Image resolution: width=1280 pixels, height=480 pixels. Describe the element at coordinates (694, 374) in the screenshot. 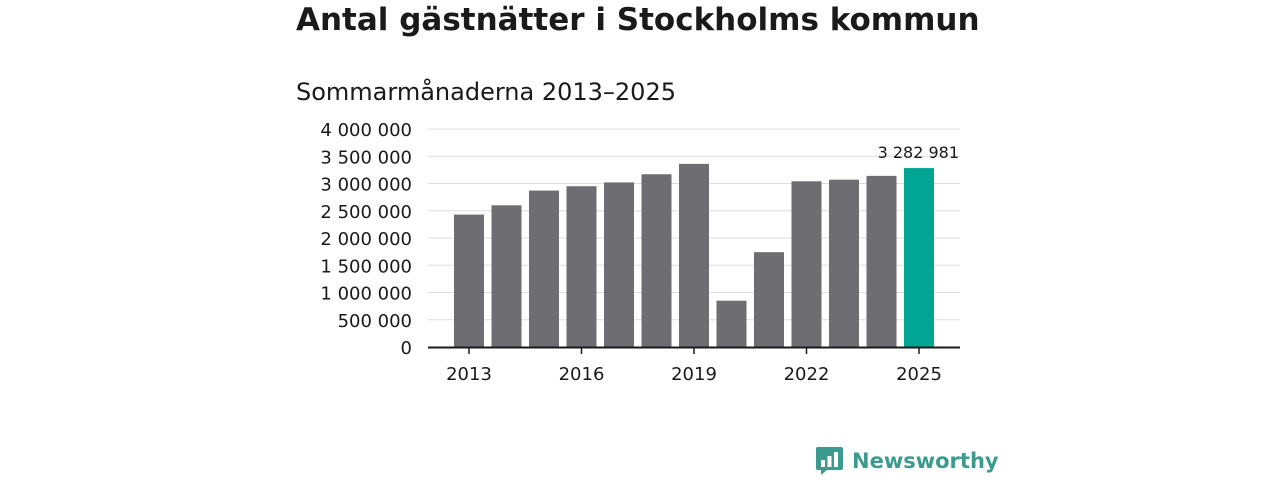

I see `x-tick-label: 2019` at that location.